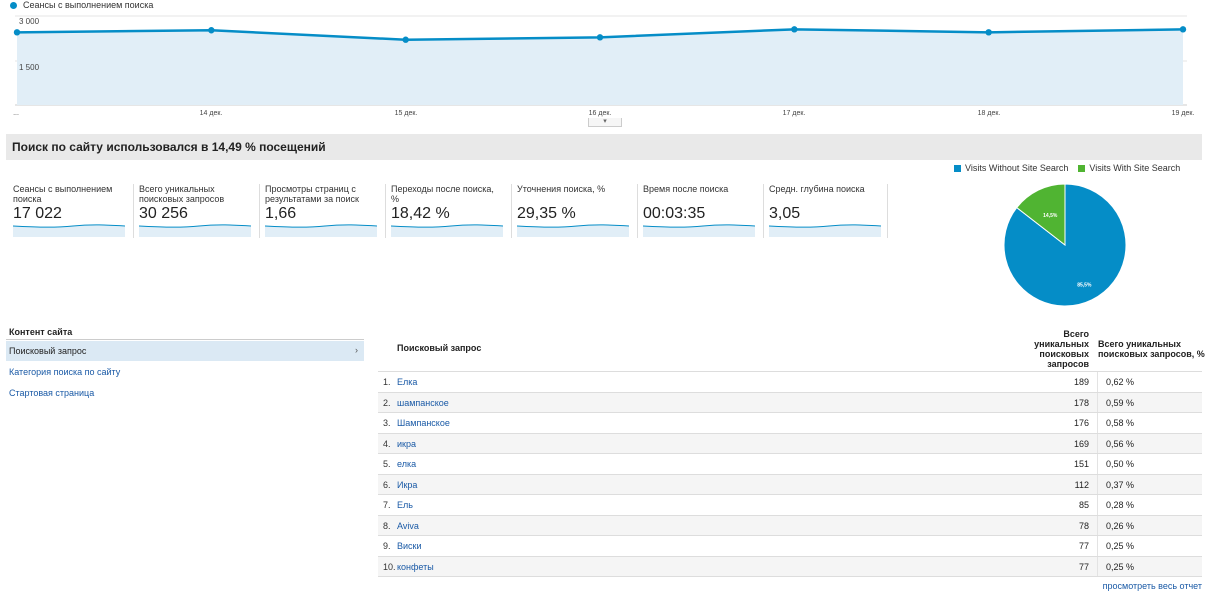  What do you see at coordinates (1081, 484) in the screenshot?
I see `row-total: 112` at bounding box center [1081, 484].